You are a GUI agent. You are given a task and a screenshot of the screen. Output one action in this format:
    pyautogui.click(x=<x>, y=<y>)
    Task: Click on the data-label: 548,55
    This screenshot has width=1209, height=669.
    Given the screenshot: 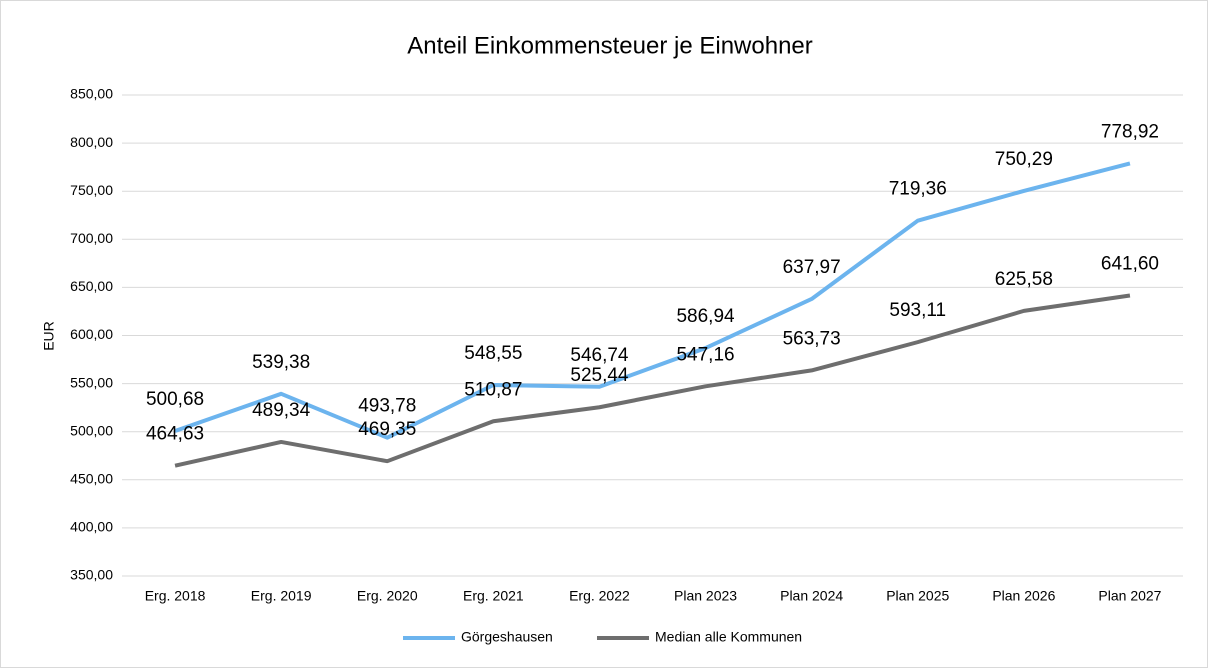 What is the action you would take?
    pyautogui.click(x=493, y=353)
    